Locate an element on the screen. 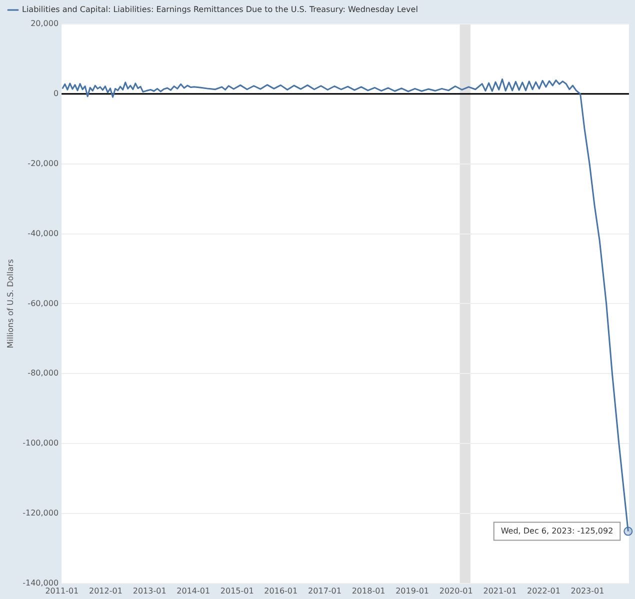 The width and height of the screenshot is (635, 599). y-tick-label: -100,000 is located at coordinates (40, 443).